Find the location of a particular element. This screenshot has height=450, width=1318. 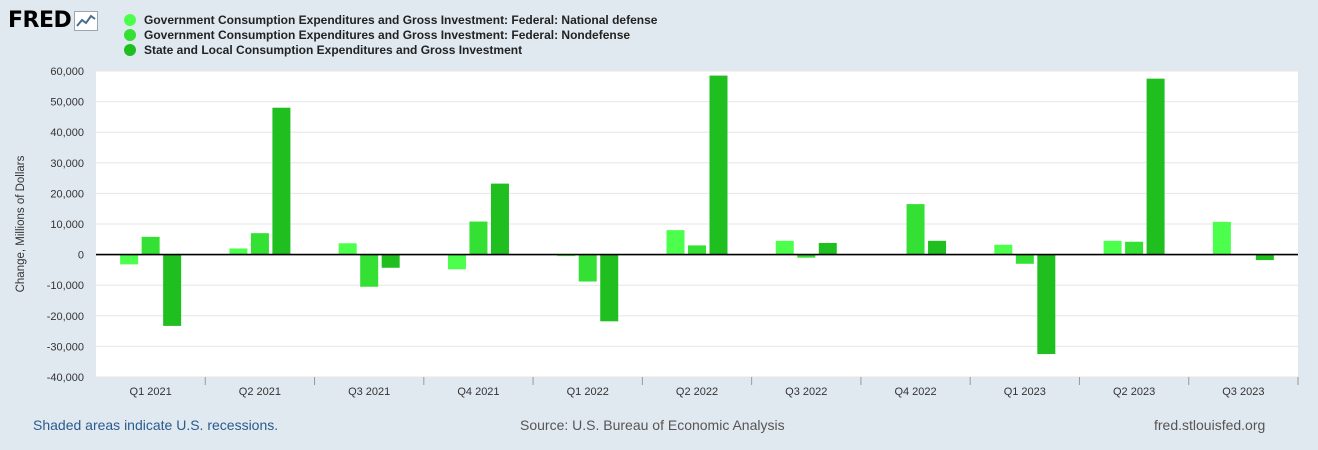

x-tick-label: Q3 2021 is located at coordinates (369, 392).